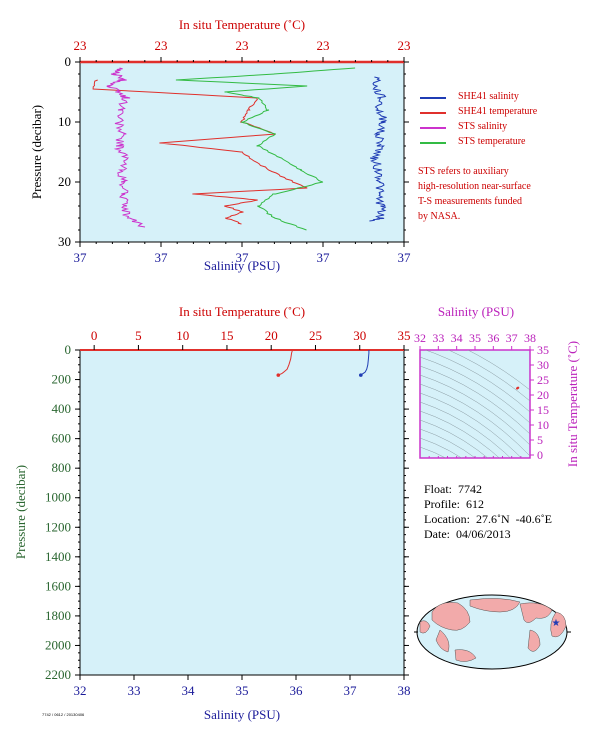 The height and width of the screenshot is (736, 601). What do you see at coordinates (512, 338) in the screenshot?
I see `ts-salinity-tick-label: 37` at bounding box center [512, 338].